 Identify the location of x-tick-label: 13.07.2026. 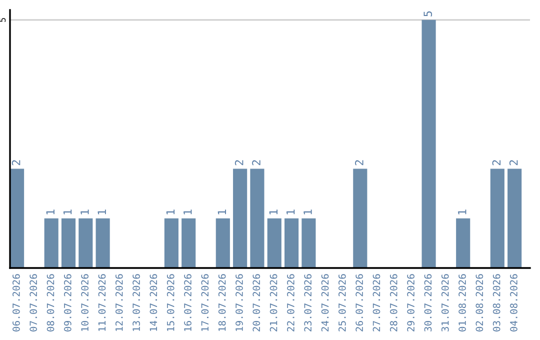
(136, 302).